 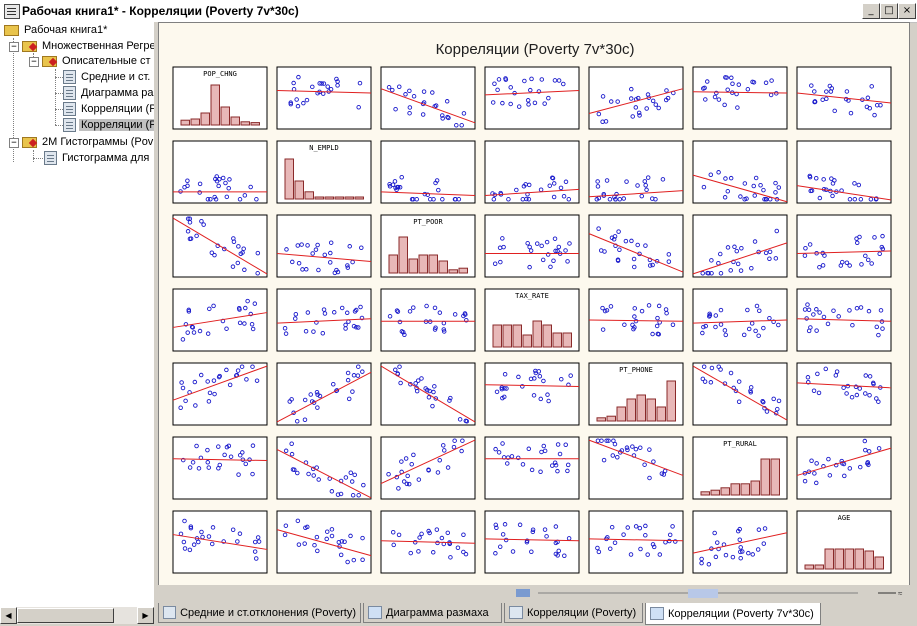 I want to click on scroll-left-arrow-icon: ◀, so click(x=8, y=615).